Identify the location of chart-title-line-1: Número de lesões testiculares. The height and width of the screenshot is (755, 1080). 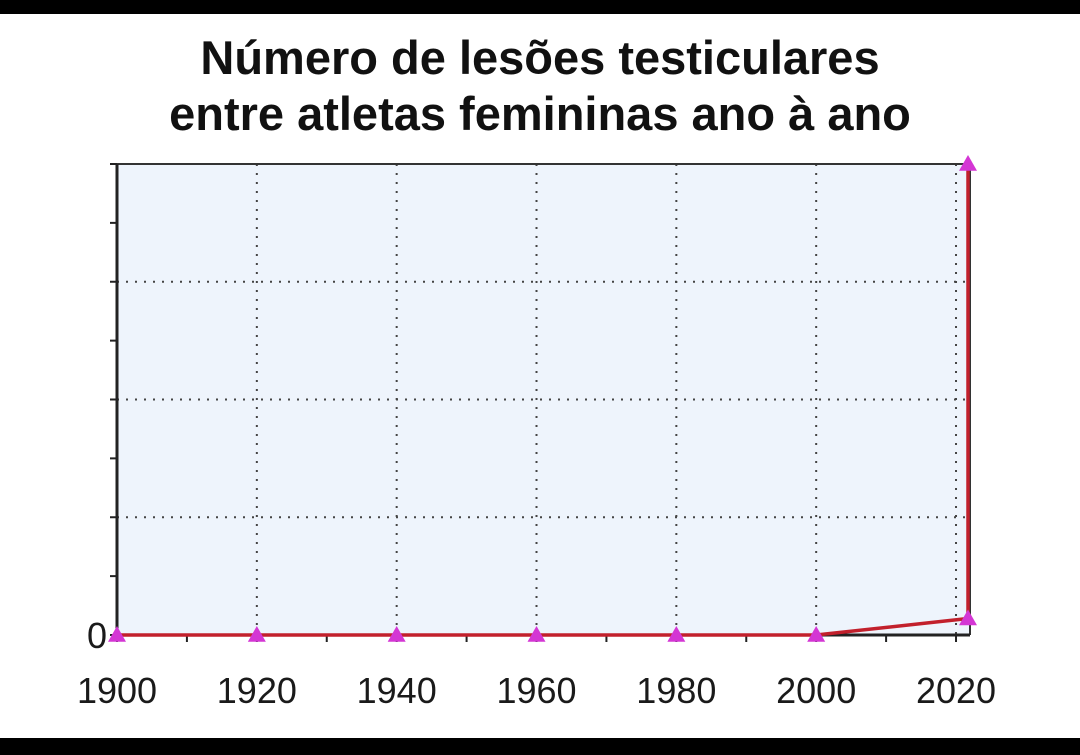
(540, 57).